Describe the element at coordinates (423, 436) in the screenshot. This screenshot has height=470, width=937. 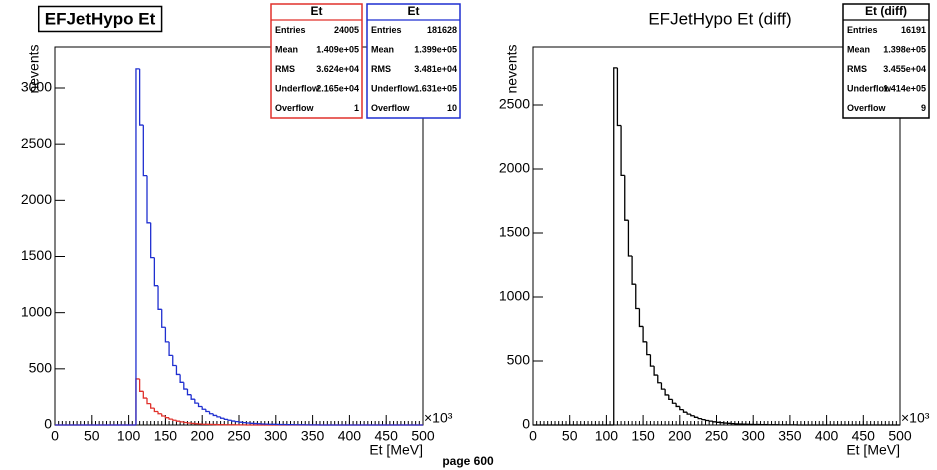
I see `x-tick-label: 500` at that location.